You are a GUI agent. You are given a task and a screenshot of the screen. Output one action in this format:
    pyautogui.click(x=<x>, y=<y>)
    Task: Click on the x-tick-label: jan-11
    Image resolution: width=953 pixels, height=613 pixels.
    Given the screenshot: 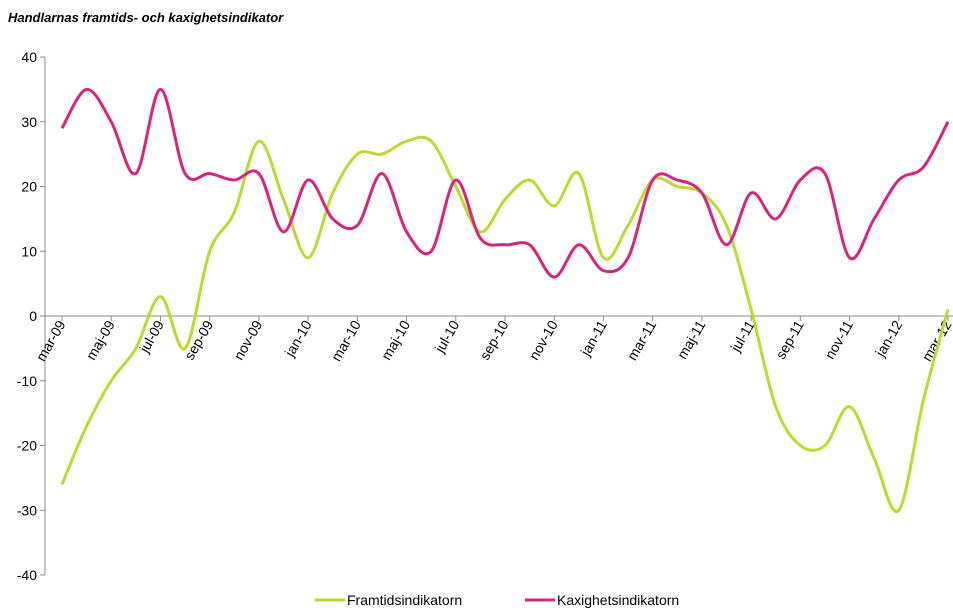 What is the action you would take?
    pyautogui.click(x=593, y=338)
    